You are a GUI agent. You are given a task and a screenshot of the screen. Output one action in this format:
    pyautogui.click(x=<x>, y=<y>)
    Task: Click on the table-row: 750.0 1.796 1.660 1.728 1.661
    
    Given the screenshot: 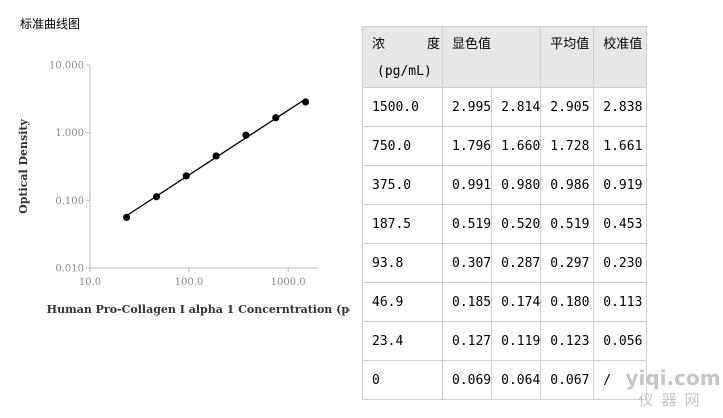 What is the action you would take?
    pyautogui.click(x=505, y=146)
    